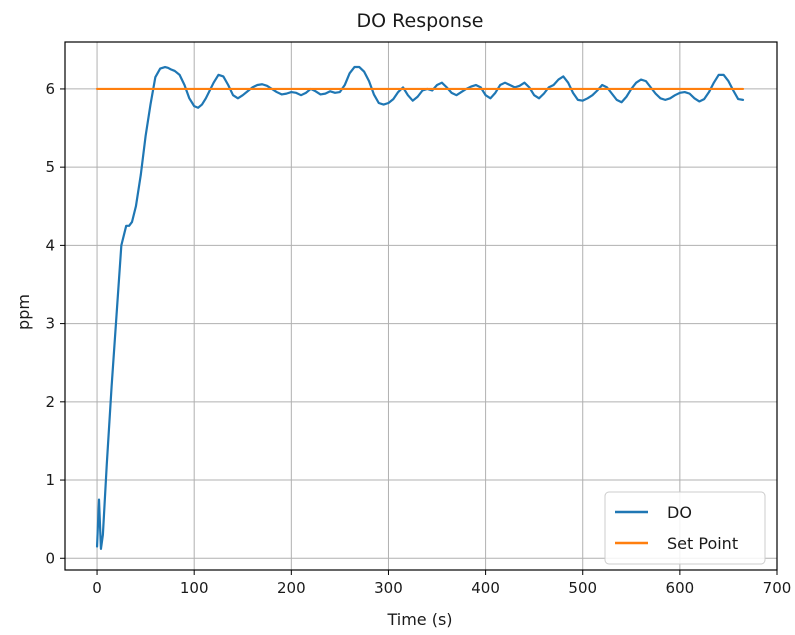 This screenshot has height=635, width=795. What do you see at coordinates (388, 588) in the screenshot?
I see `x-tick-label: 300` at bounding box center [388, 588].